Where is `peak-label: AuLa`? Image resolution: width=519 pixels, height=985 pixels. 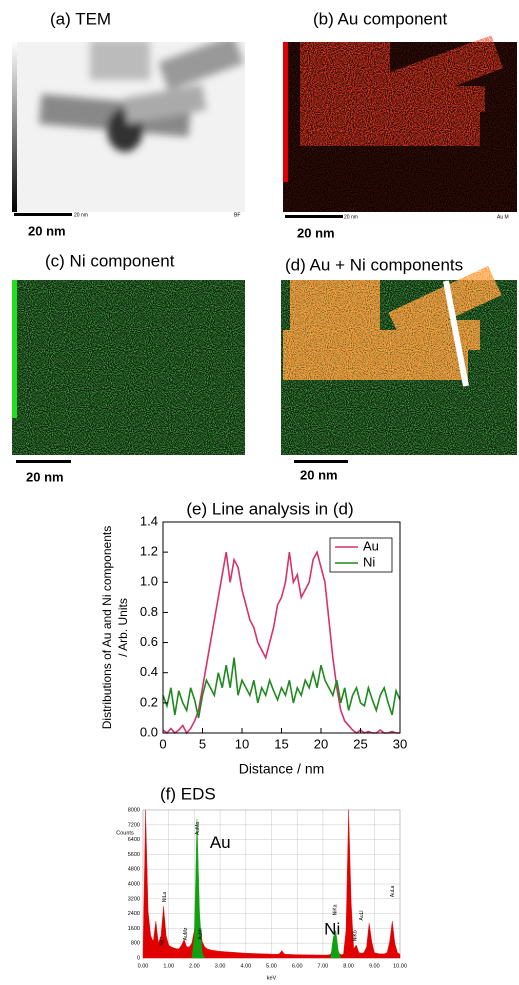
peak-label: AuLa is located at coordinates (393, 891).